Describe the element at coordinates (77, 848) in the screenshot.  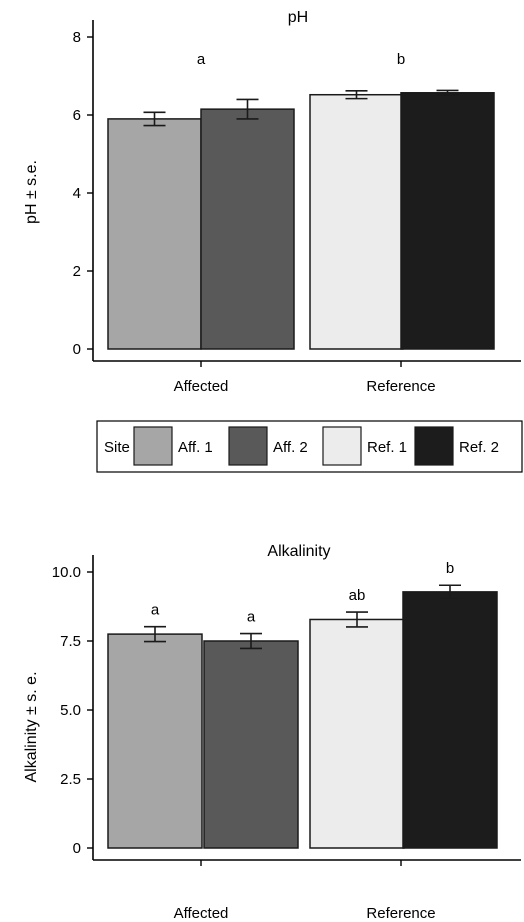
I see `alkalinity-y-tick-label: 0` at that location.